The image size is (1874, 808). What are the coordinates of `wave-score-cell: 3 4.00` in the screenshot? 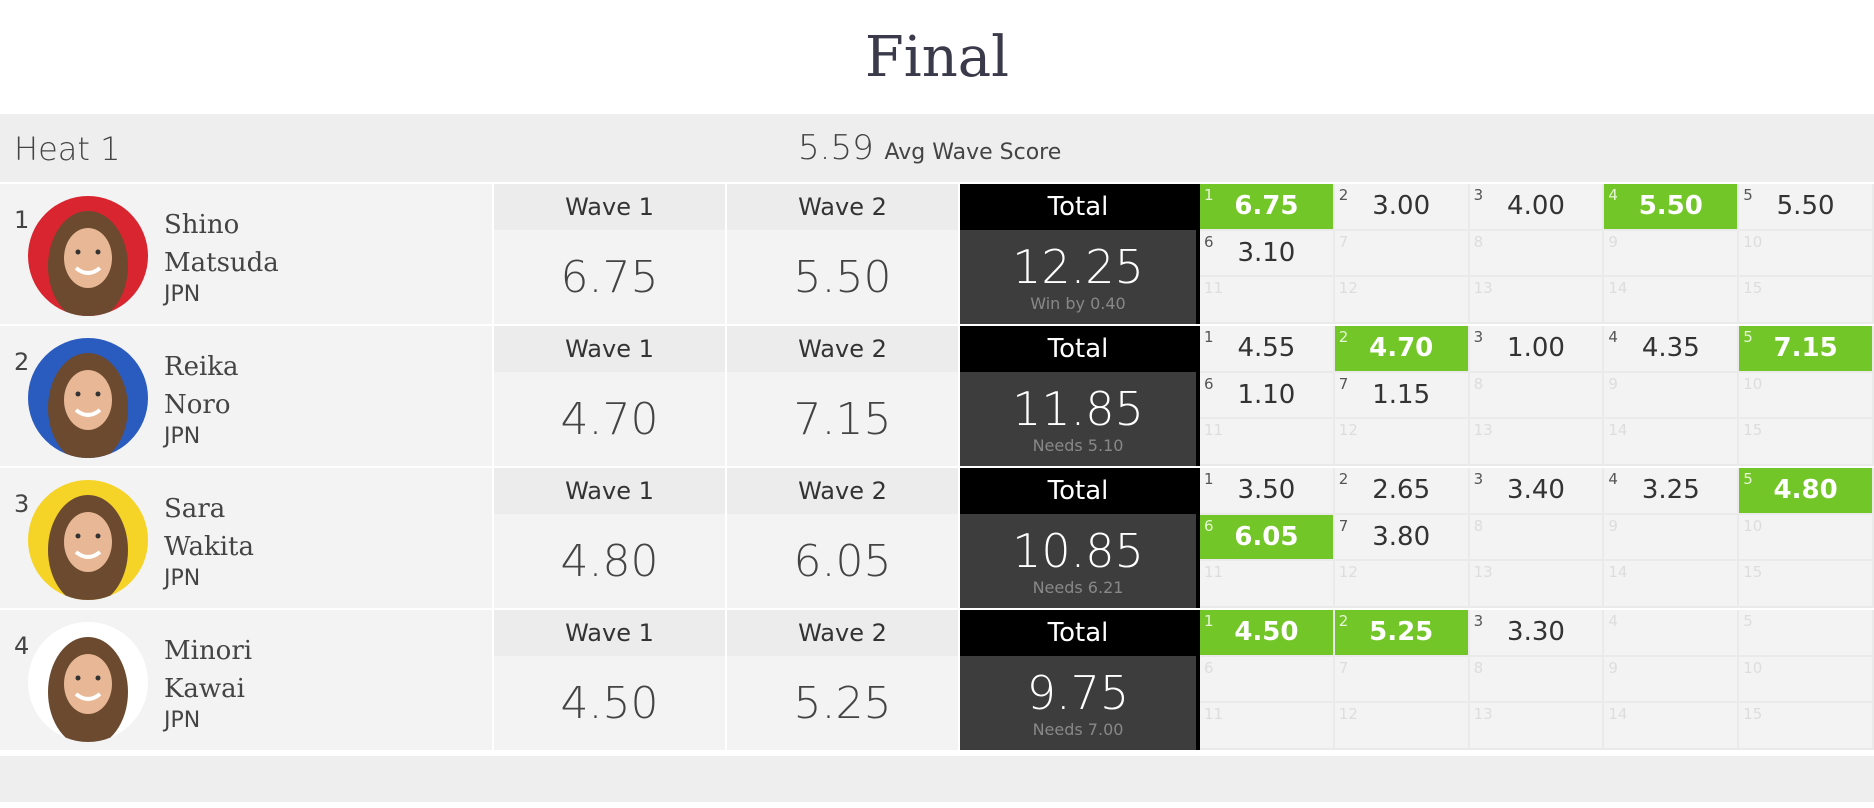 It's located at (1537, 207).